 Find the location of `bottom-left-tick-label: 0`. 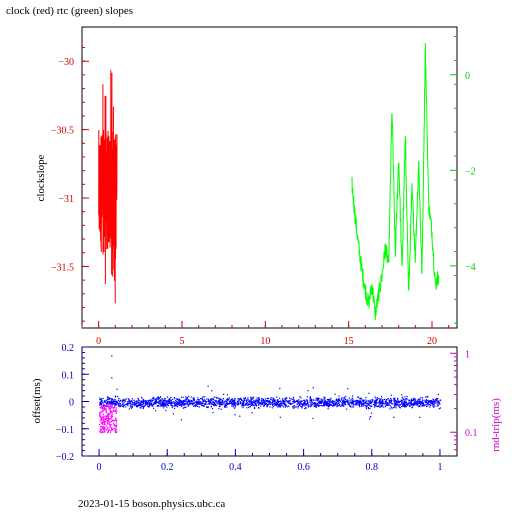

bottom-left-tick-label: 0 is located at coordinates (71, 403).